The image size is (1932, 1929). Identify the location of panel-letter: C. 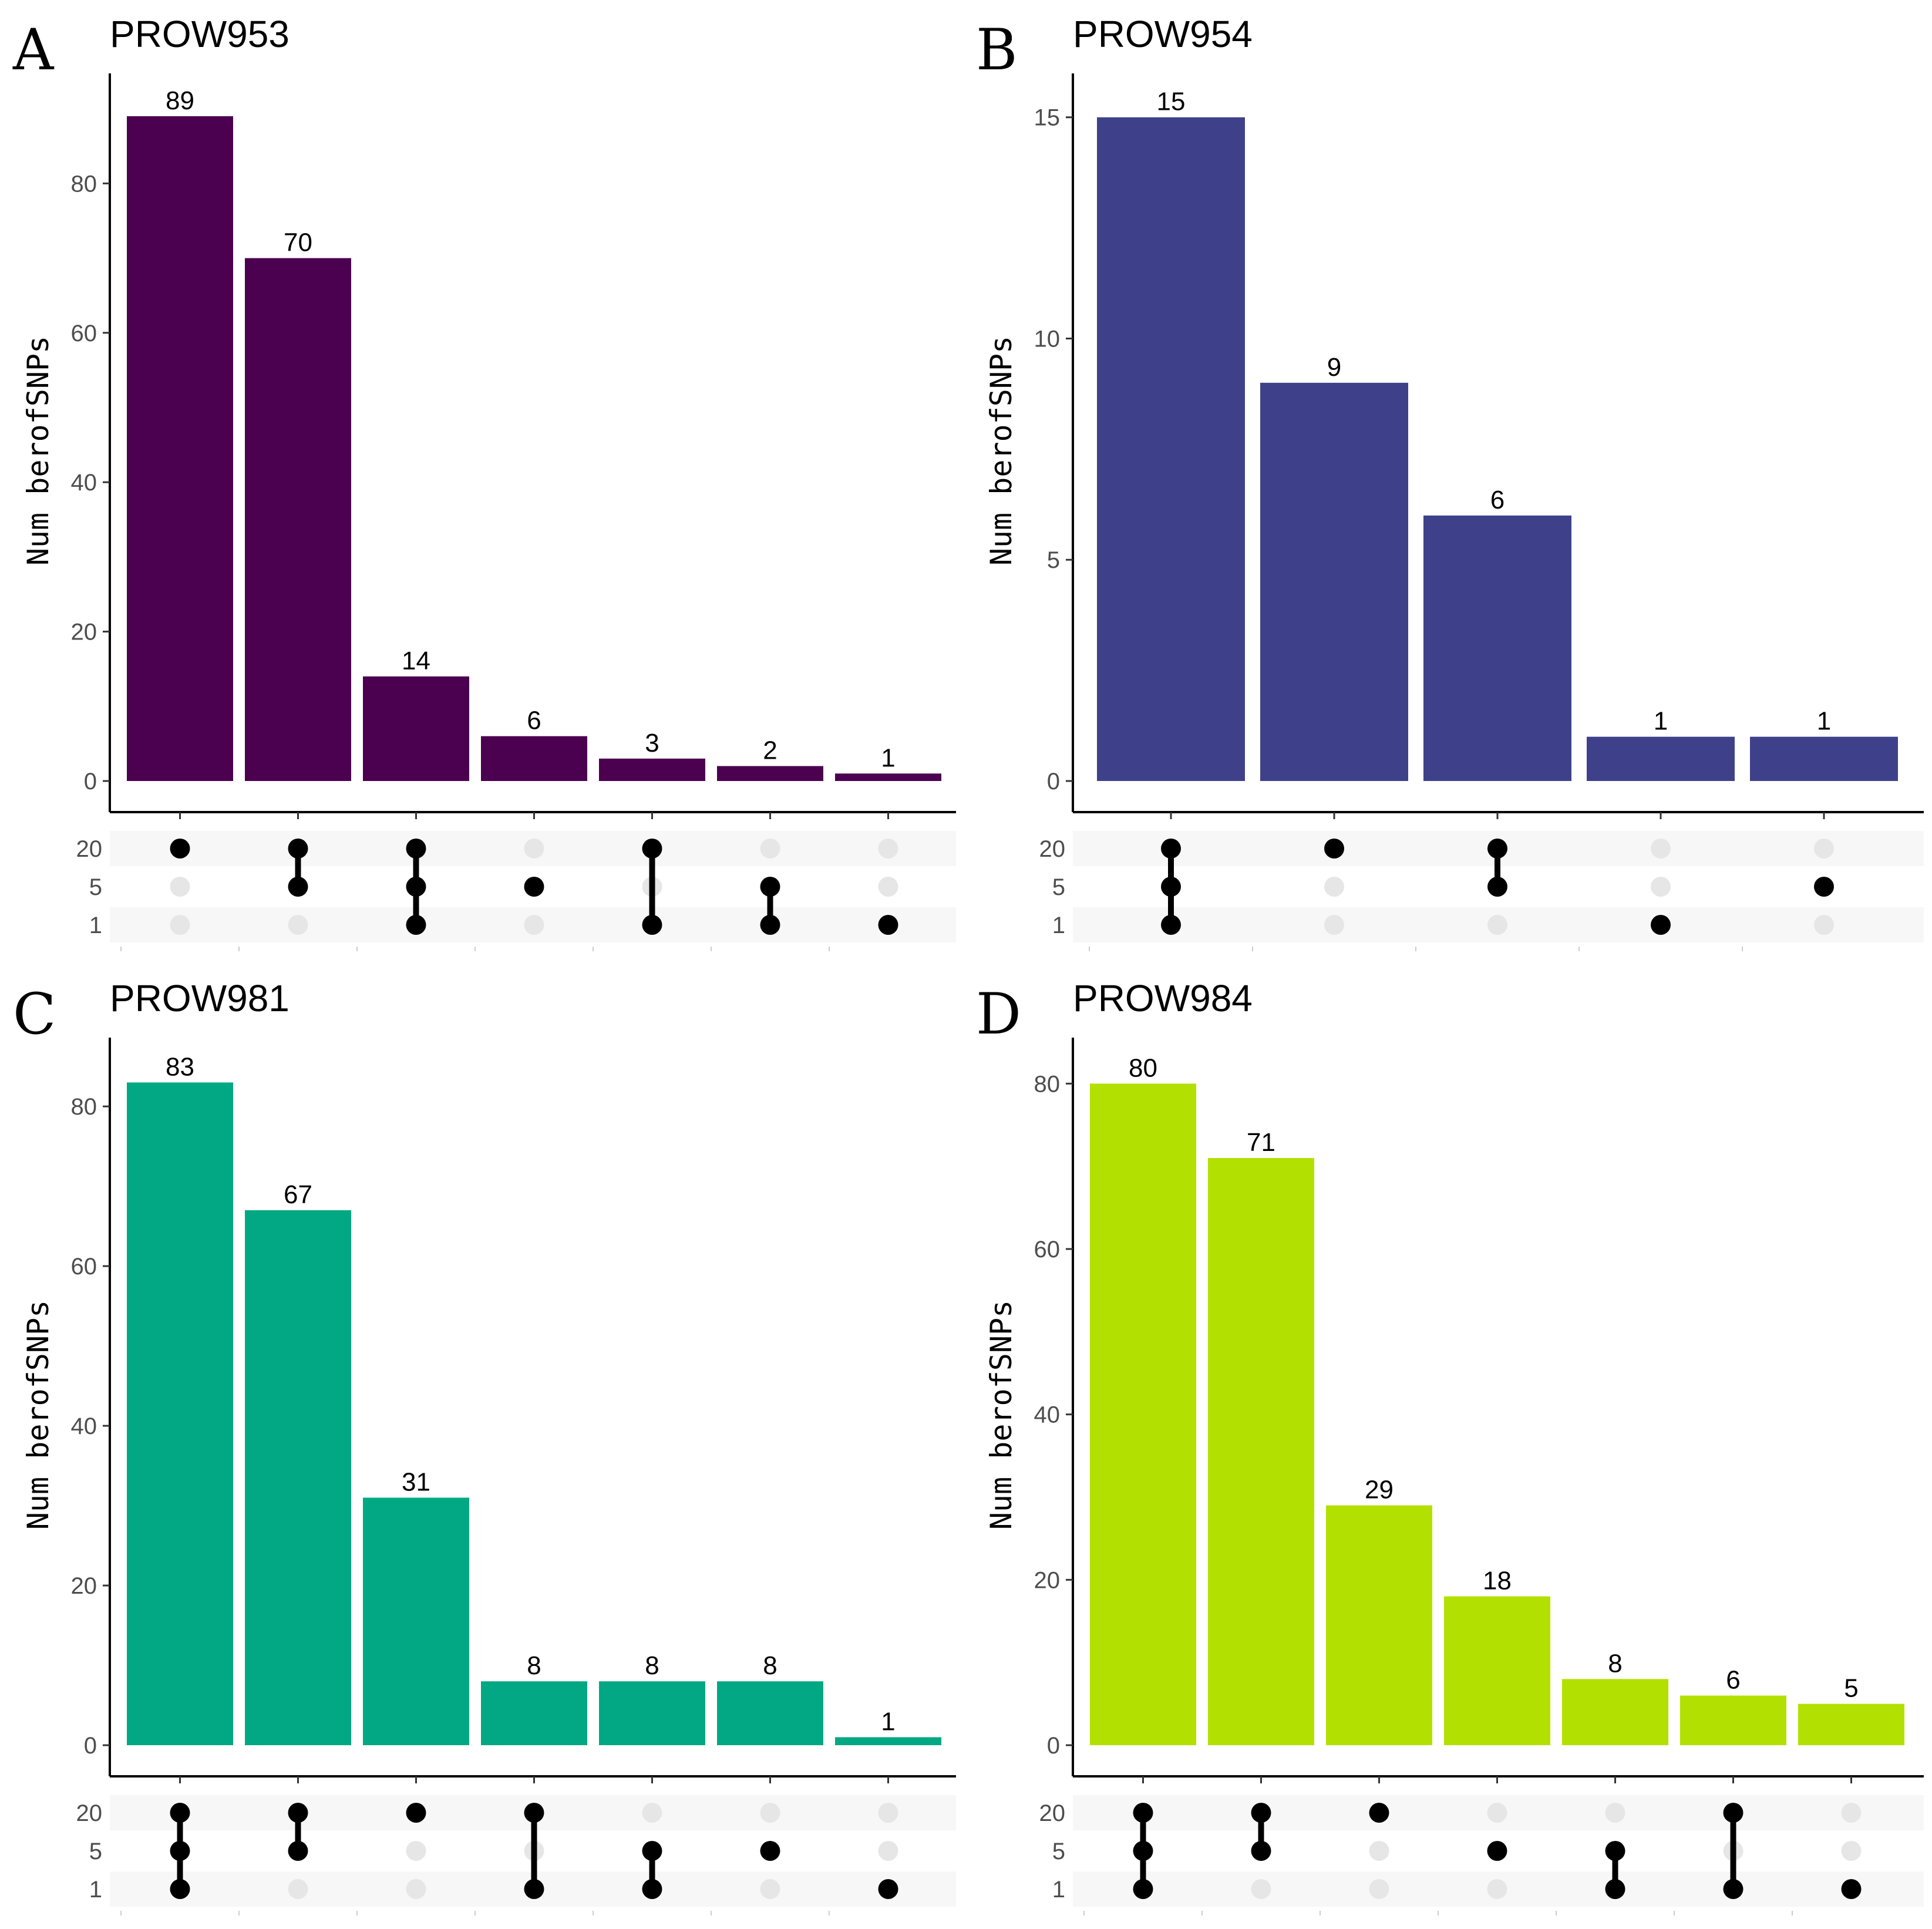
(34, 1014).